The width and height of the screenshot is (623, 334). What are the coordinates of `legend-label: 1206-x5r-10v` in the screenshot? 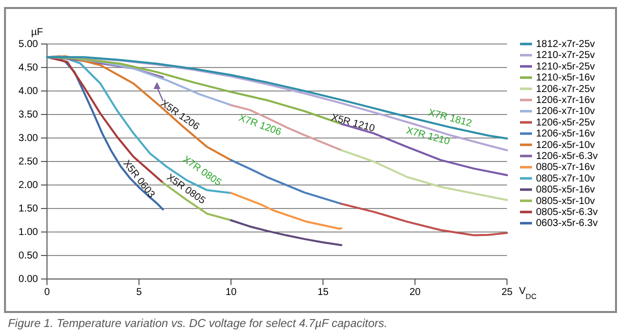 It's located at (565, 144).